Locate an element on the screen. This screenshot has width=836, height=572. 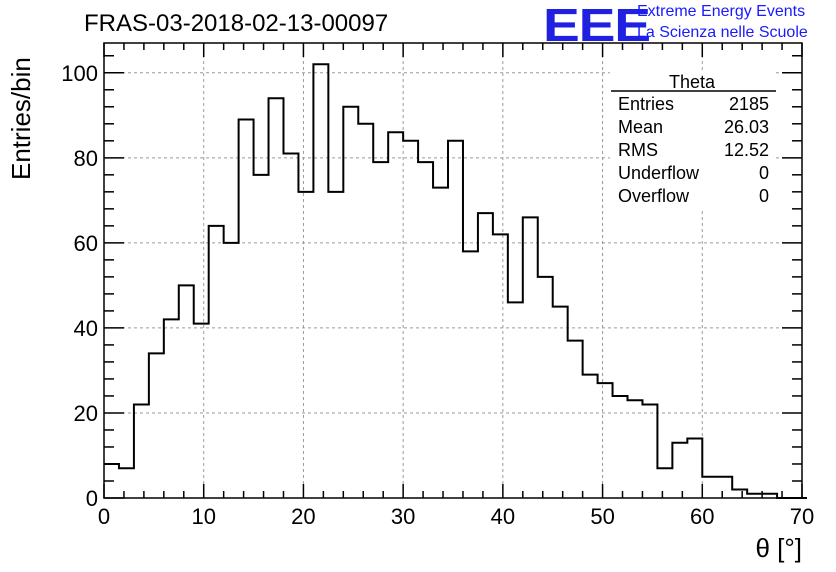
stats-row-label: Overflow is located at coordinates (654, 196).